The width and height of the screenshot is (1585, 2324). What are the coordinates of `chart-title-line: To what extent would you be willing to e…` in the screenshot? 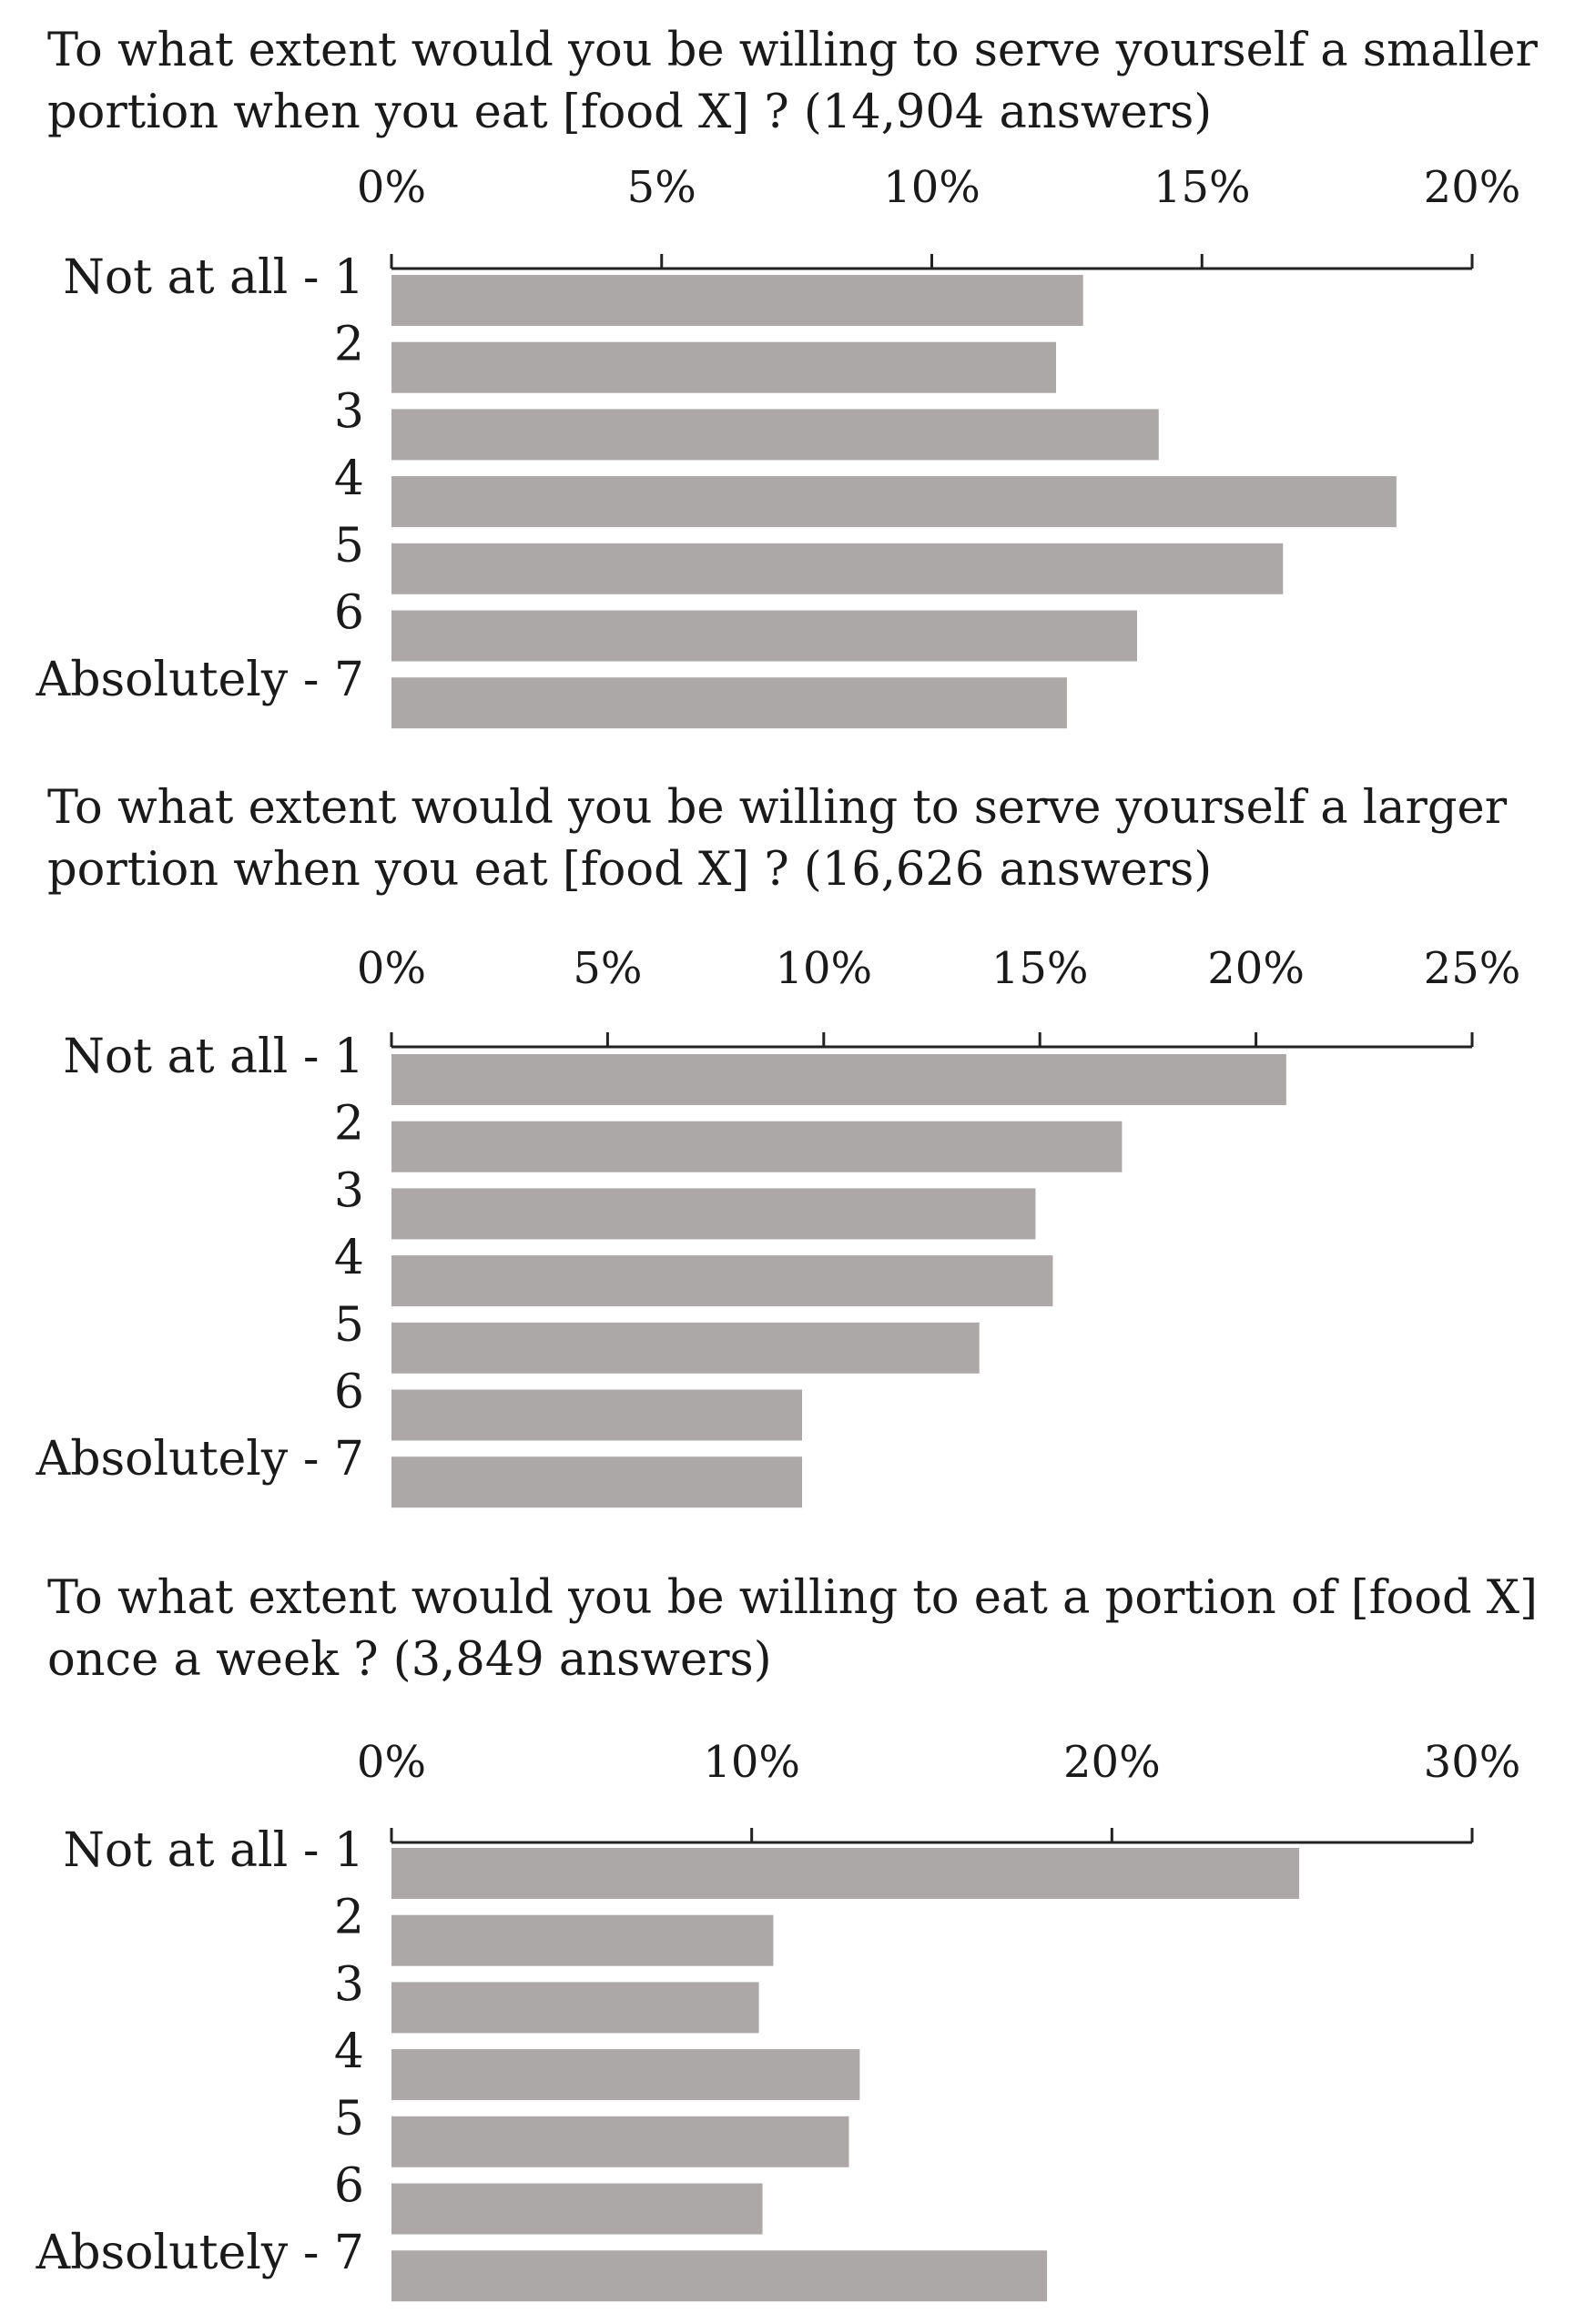 It's located at (793, 1598).